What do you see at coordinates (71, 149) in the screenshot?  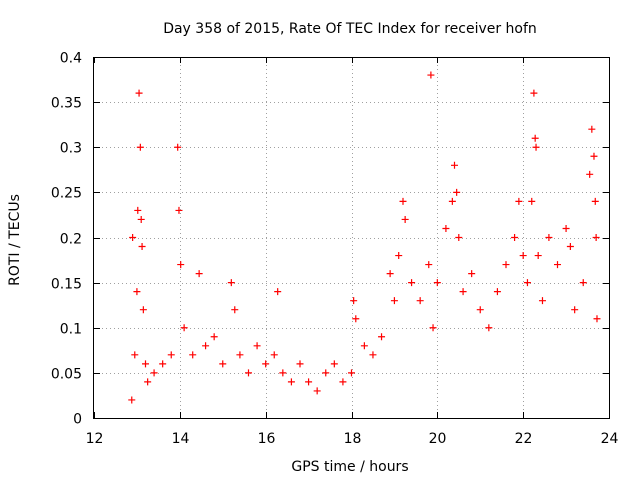 I see `y-tick-label: 0.3` at bounding box center [71, 149].